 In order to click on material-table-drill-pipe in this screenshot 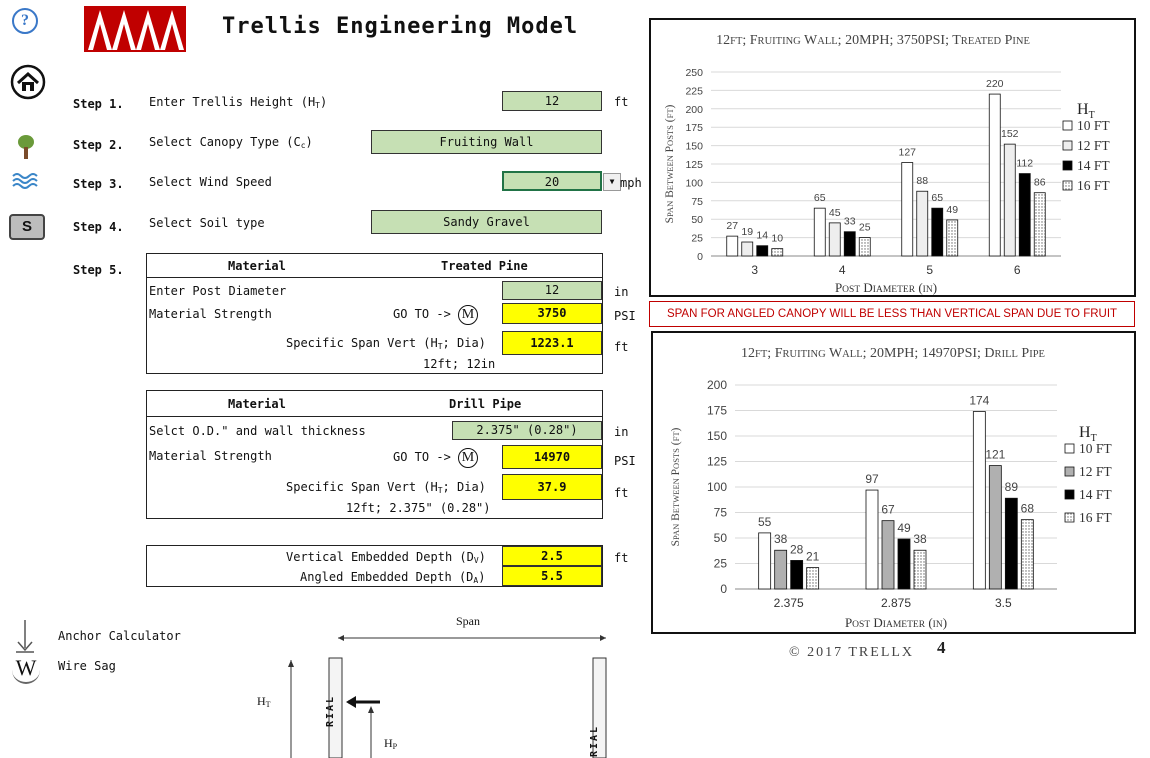, I will do `click(374, 454)`.